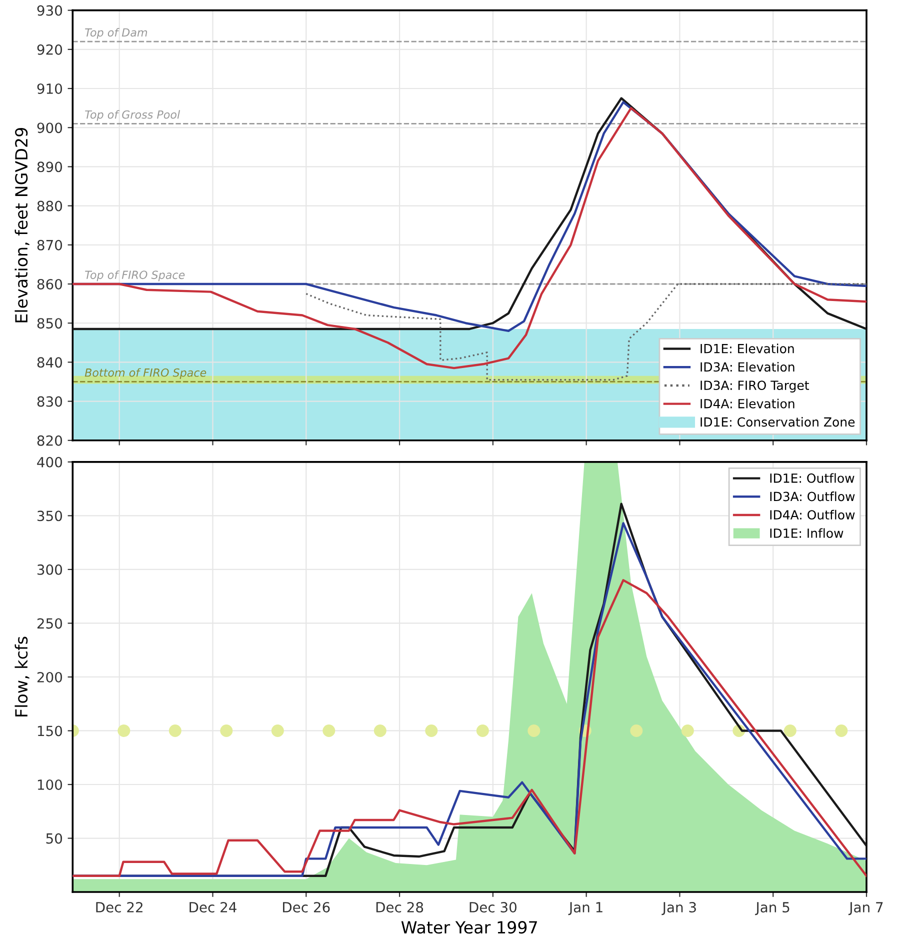 The width and height of the screenshot is (897, 937). What do you see at coordinates (49, 401) in the screenshot?
I see `y-tick-label: 830` at bounding box center [49, 401].